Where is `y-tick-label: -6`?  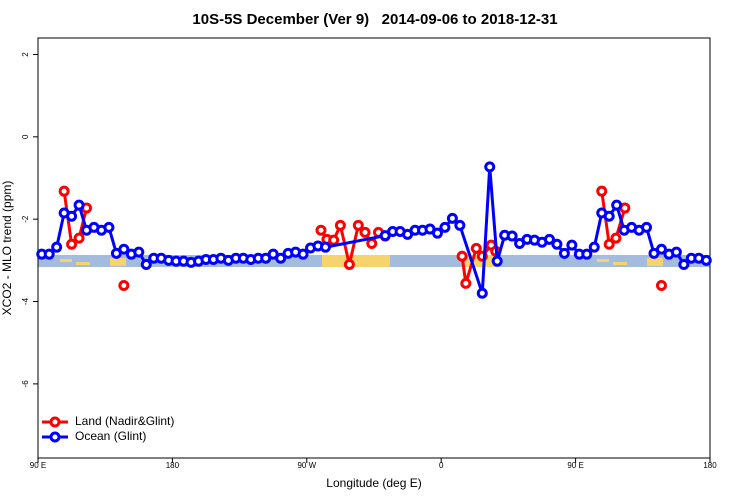 y-tick-label: -6 is located at coordinates (25, 384).